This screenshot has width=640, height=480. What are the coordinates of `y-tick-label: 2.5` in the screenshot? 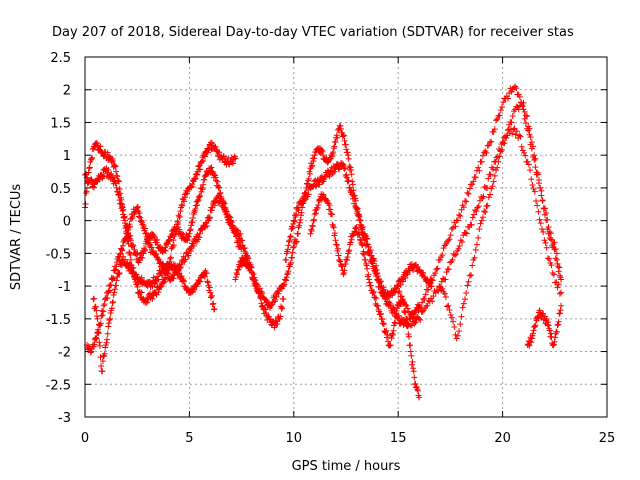 It's located at (60, 58).